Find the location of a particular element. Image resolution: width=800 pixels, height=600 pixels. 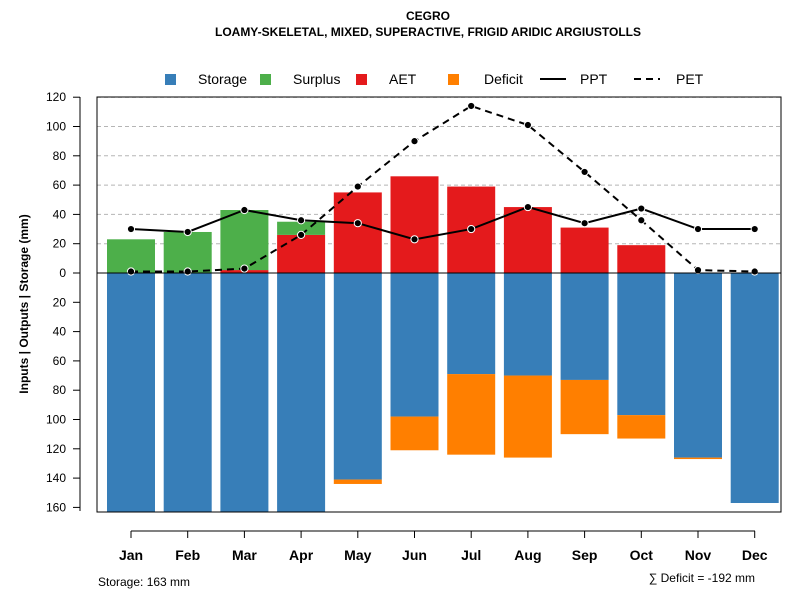

y-axis: 120 100 80 60 40 20 0 20 40 60 80 100 120 140 160 is located at coordinates (63, 302).